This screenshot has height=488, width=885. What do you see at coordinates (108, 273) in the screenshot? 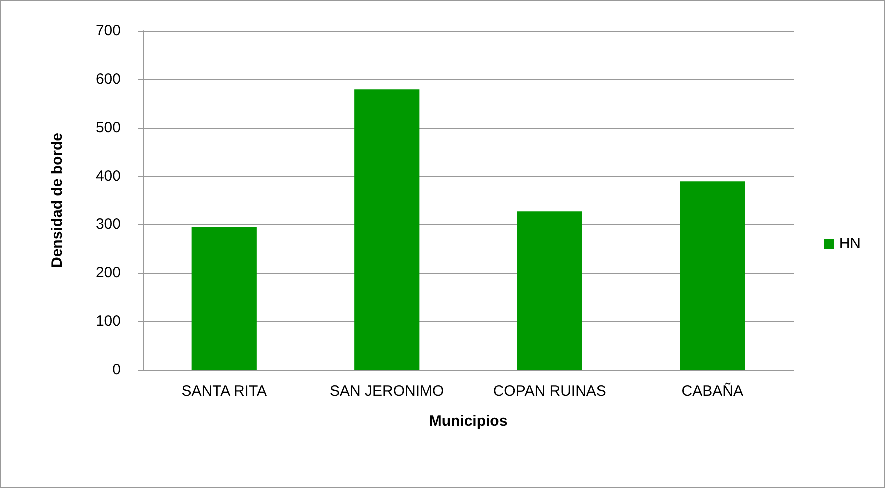
I see `y-tick-label: 200` at bounding box center [108, 273].